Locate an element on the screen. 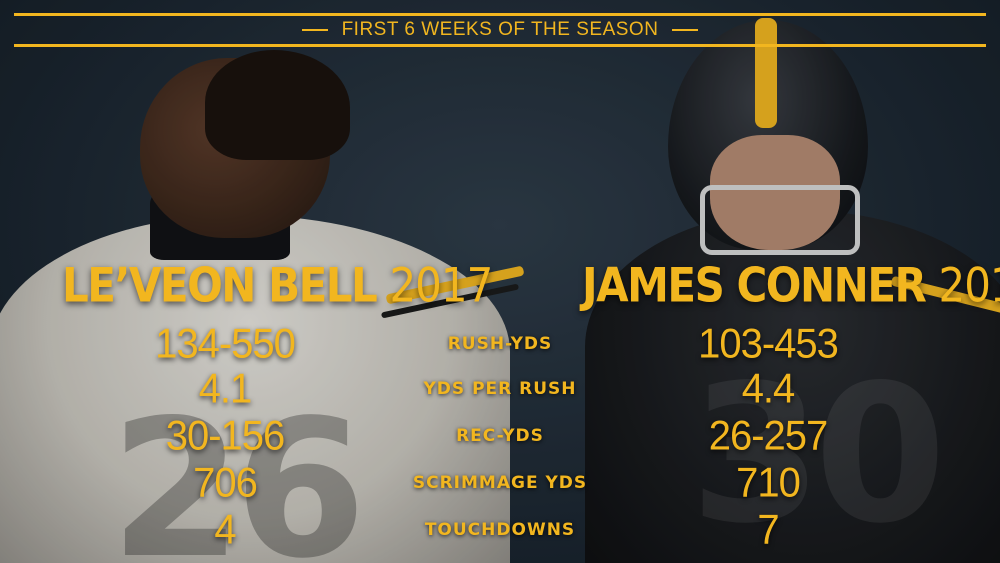 This screenshot has height=563, width=1000. left-player-year: 2017 is located at coordinates (441, 285).